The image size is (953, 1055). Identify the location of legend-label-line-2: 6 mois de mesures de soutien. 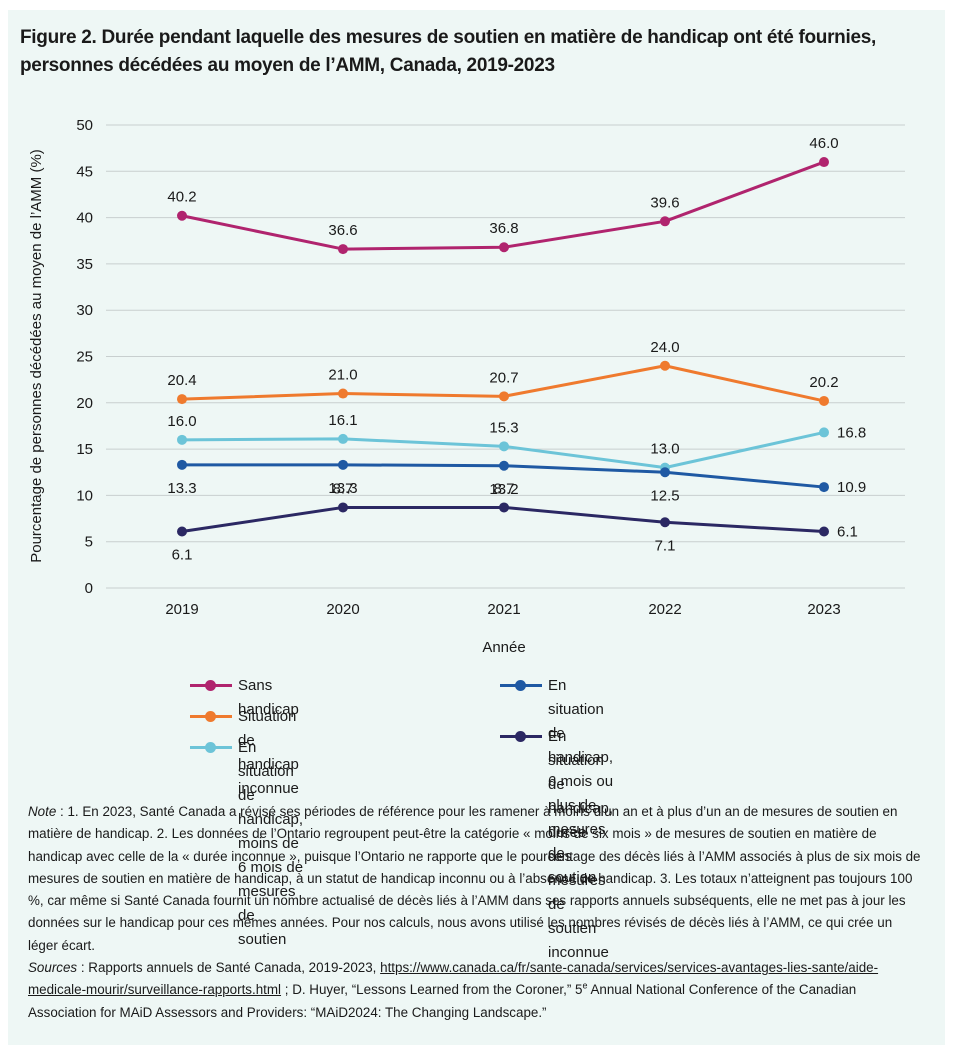
(271, 903).